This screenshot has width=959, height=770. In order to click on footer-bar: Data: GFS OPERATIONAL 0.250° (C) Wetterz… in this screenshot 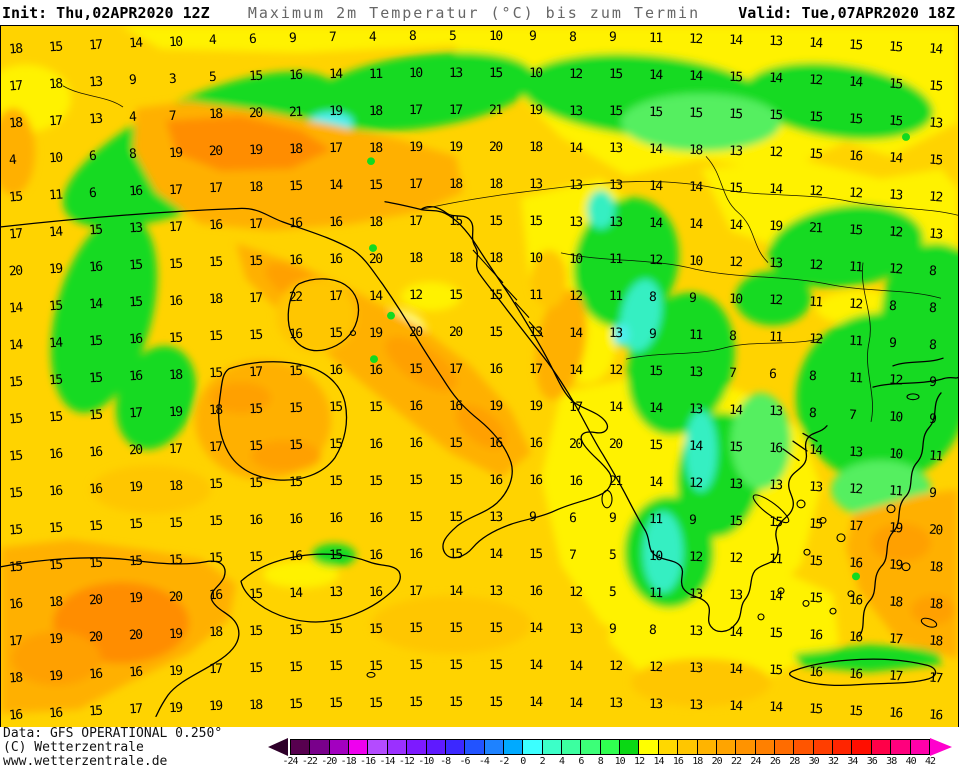, I will do `click(479, 748)`.